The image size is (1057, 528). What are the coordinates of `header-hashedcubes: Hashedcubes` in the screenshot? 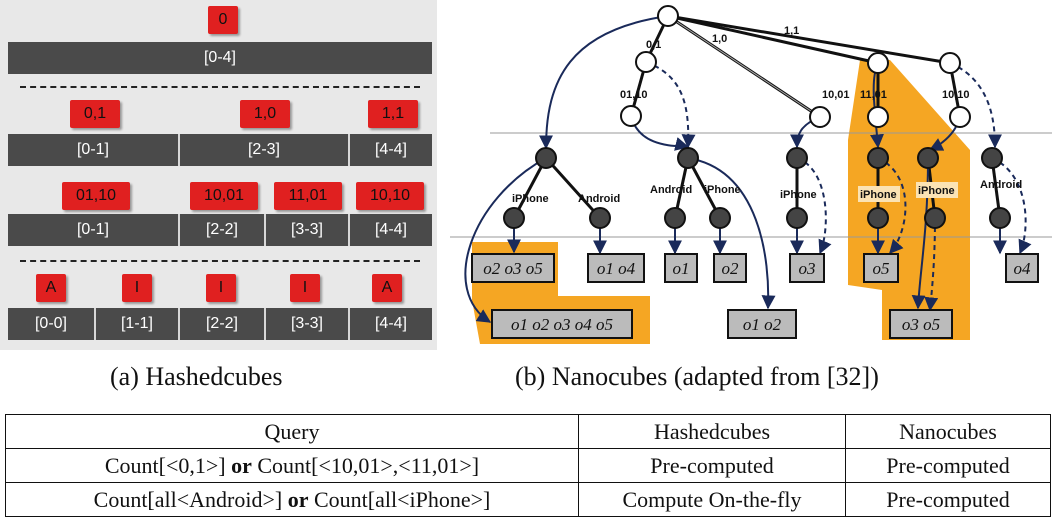 It's located at (712, 431).